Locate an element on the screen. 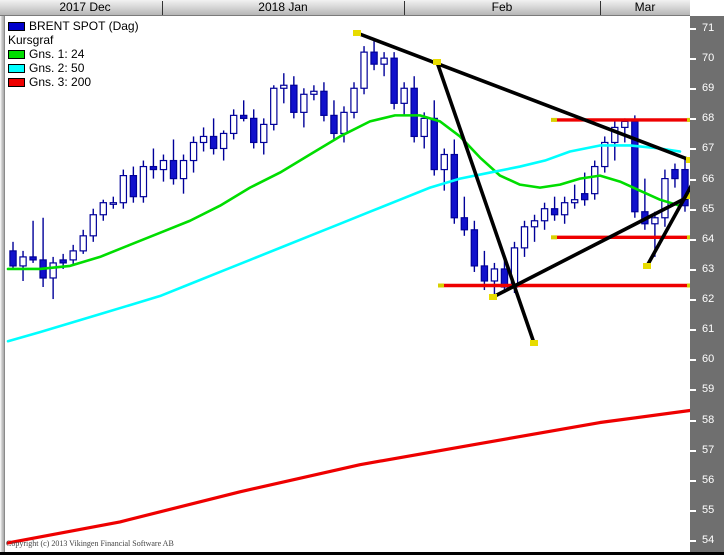  price-label-69: 69 is located at coordinates (708, 88).